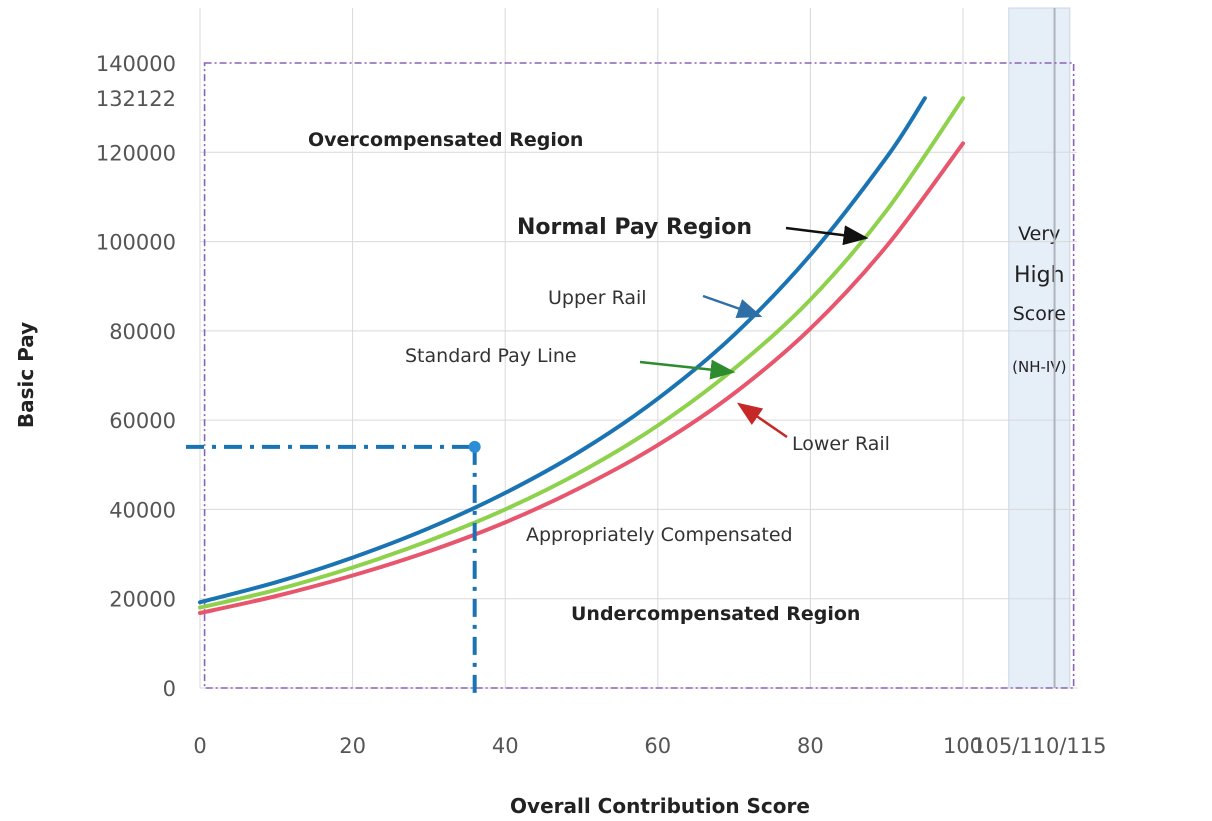  Describe the element at coordinates (597, 298) in the screenshot. I see `upper-rail-label: Upper Rail` at that location.